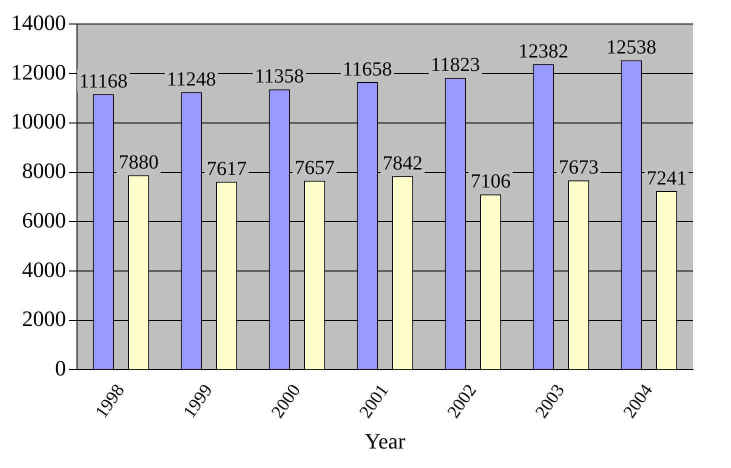 This screenshot has height=468, width=731. I want to click on y-tick-label: 8000, so click(44, 171).